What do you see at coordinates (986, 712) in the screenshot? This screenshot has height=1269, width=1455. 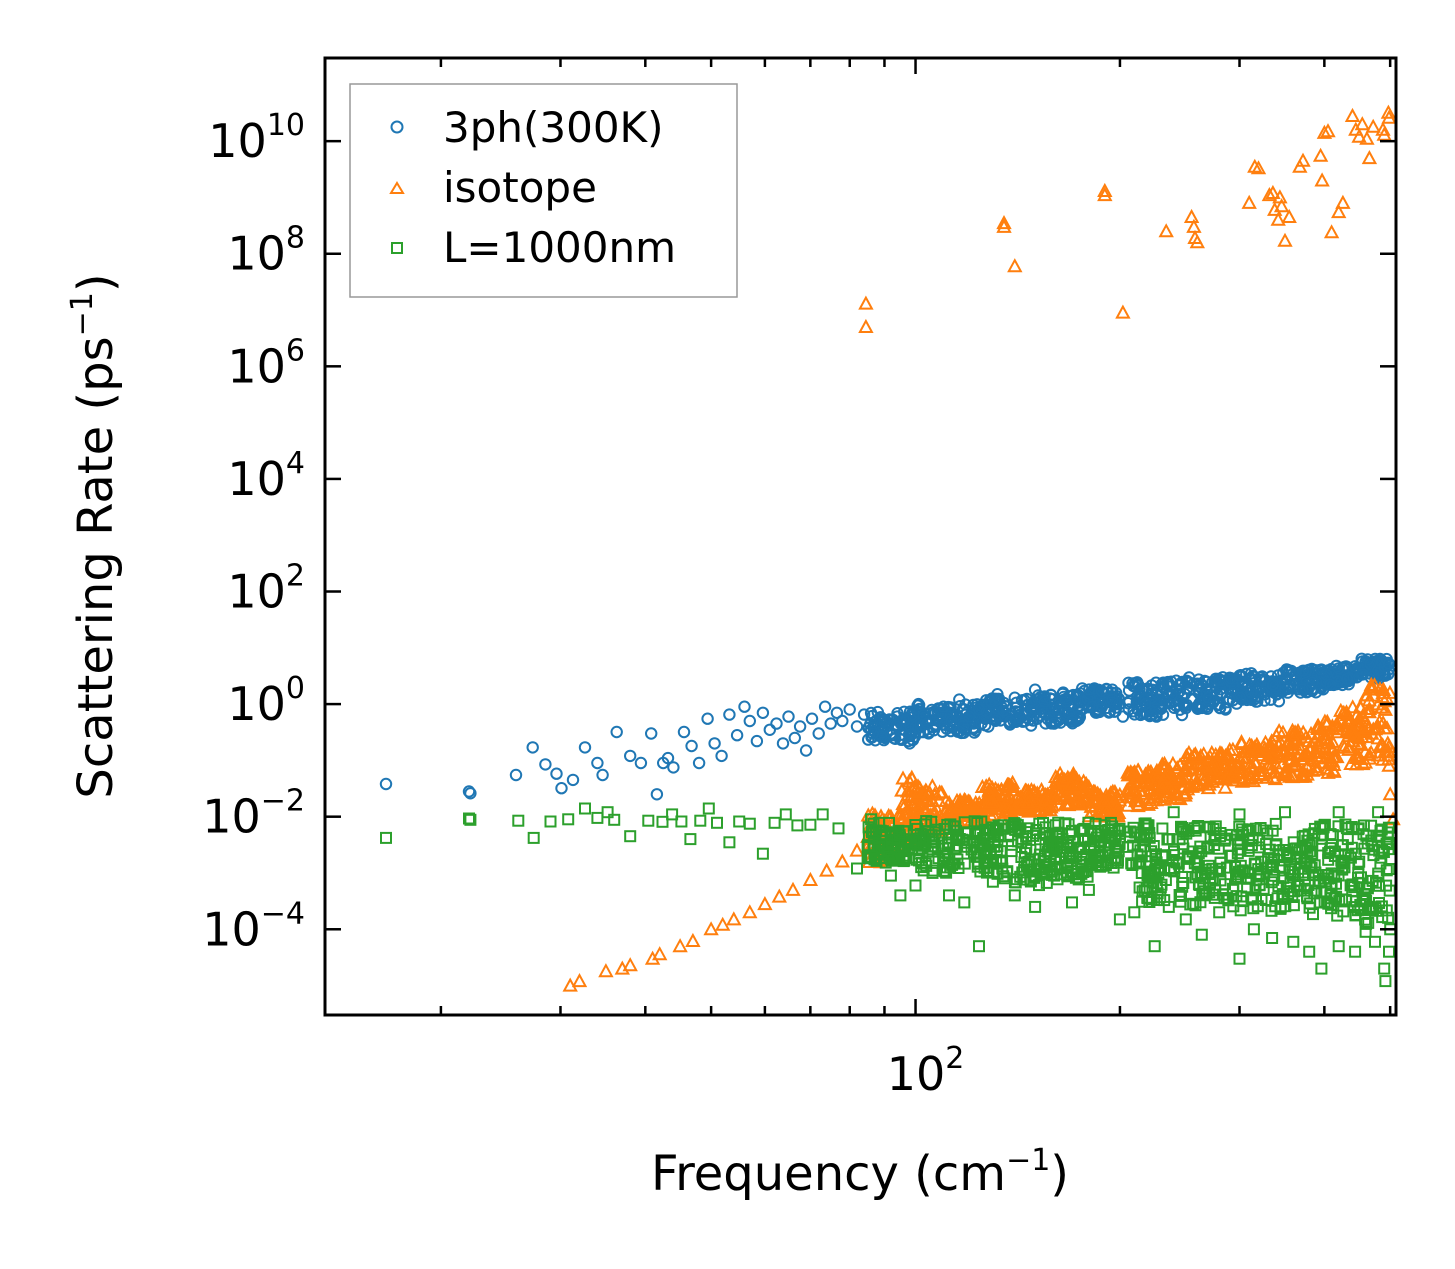 I see `data-point-3ph-300k--270` at bounding box center [986, 712].